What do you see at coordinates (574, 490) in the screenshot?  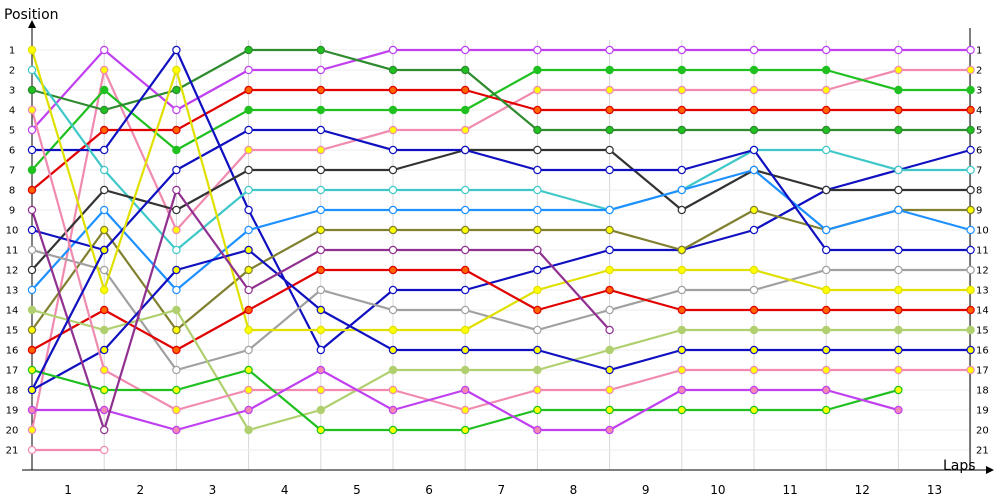 I see `x-tick-label: 8` at bounding box center [574, 490].